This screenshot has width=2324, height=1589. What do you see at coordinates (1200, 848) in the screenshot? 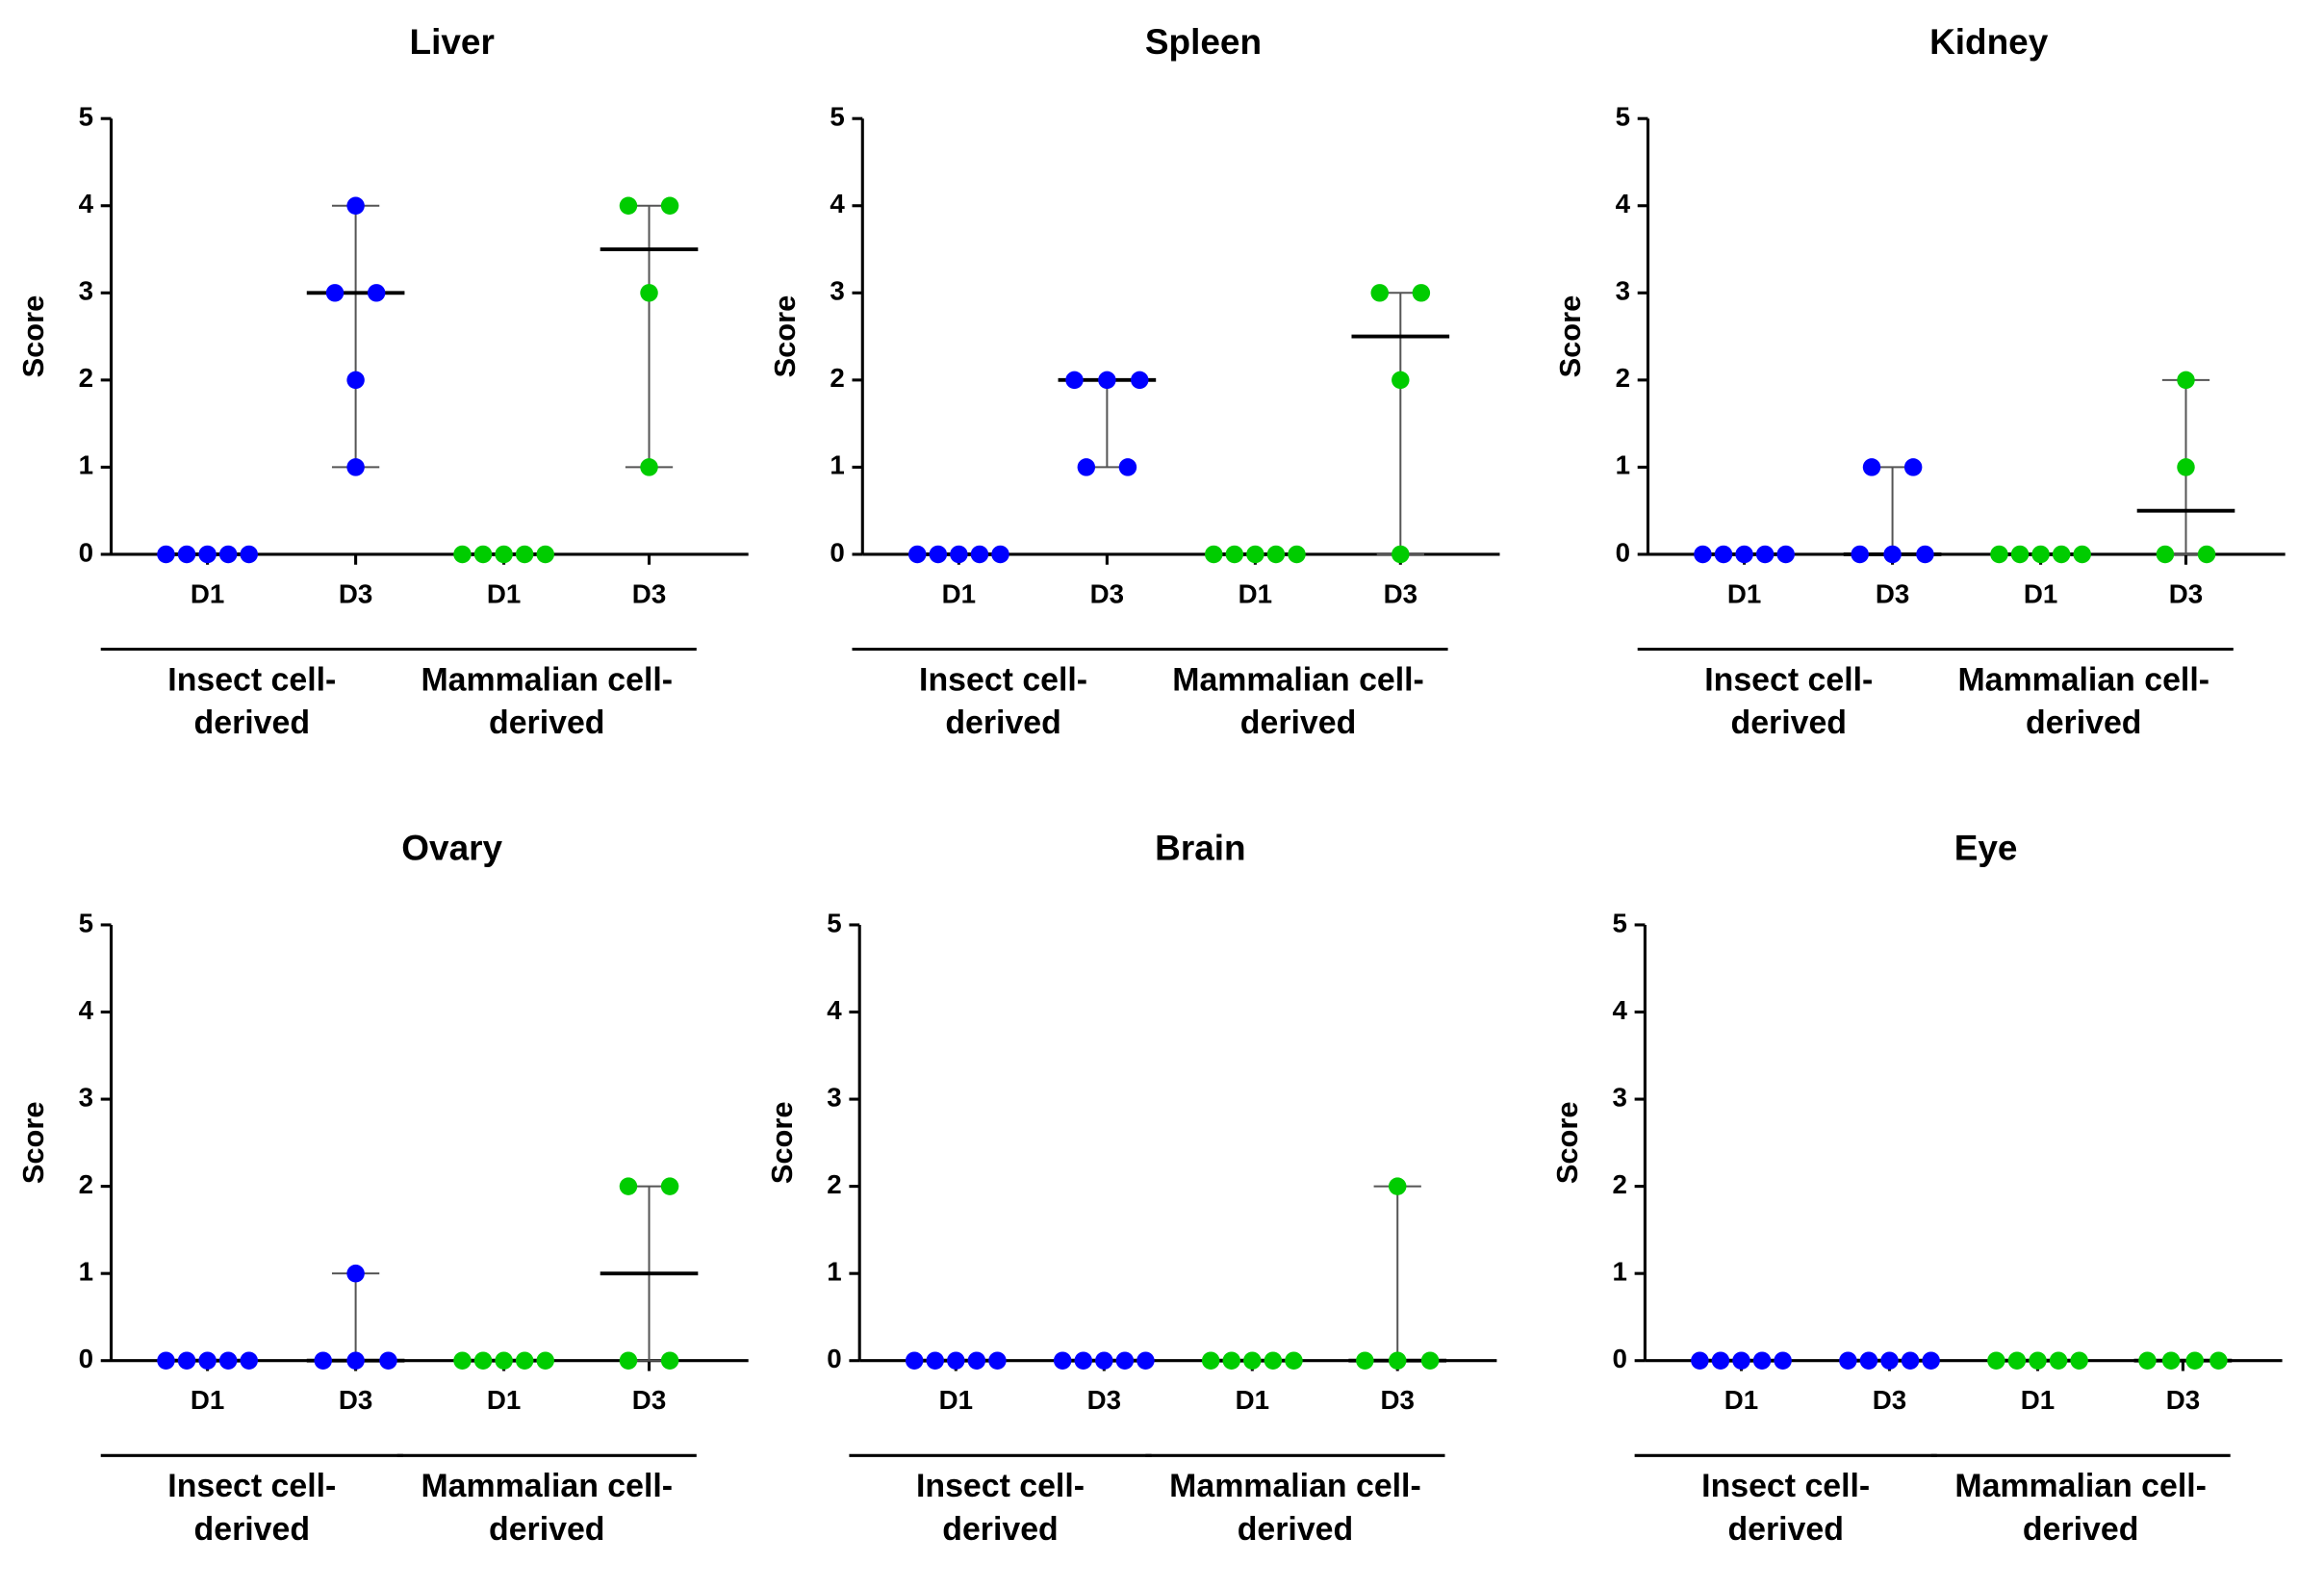
I see `panel-title: Brain` at bounding box center [1200, 848].